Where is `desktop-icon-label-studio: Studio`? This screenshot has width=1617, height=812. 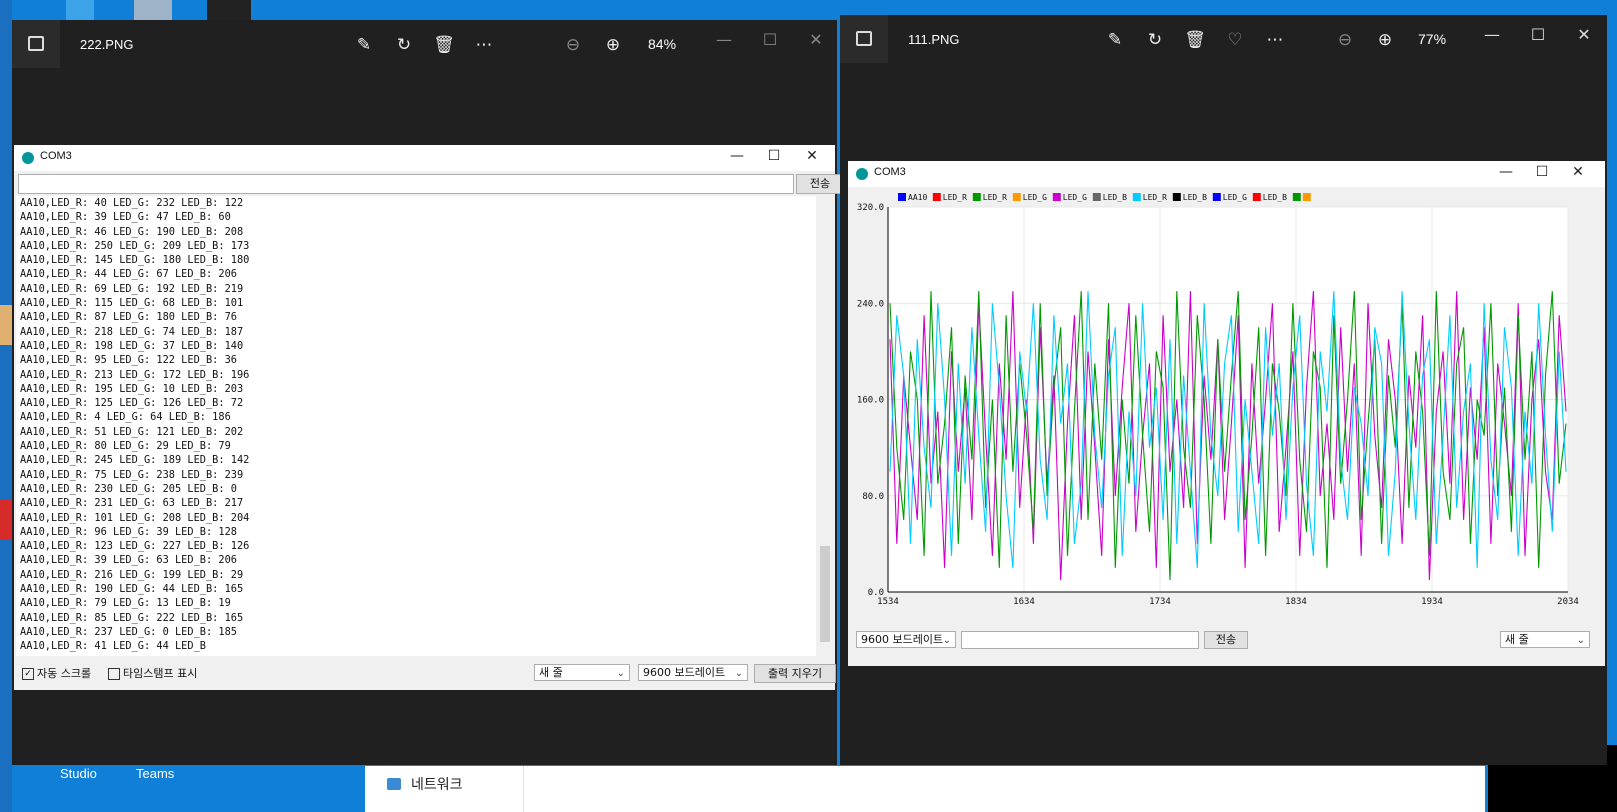
desktop-icon-label-studio: Studio is located at coordinates (78, 773).